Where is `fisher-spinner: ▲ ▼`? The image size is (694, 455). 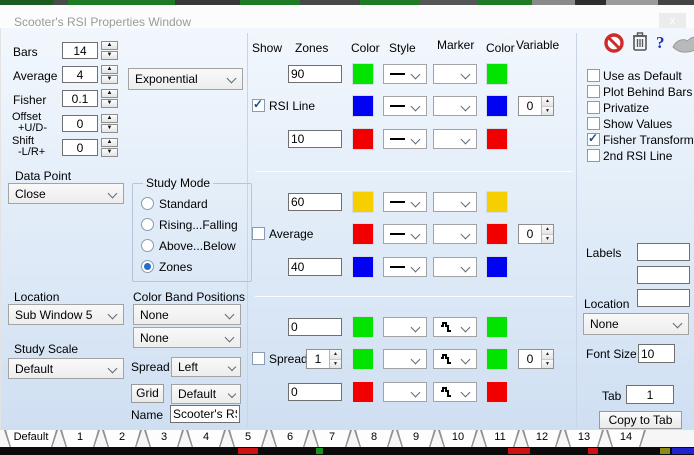 fisher-spinner: ▲ ▼ is located at coordinates (109, 99).